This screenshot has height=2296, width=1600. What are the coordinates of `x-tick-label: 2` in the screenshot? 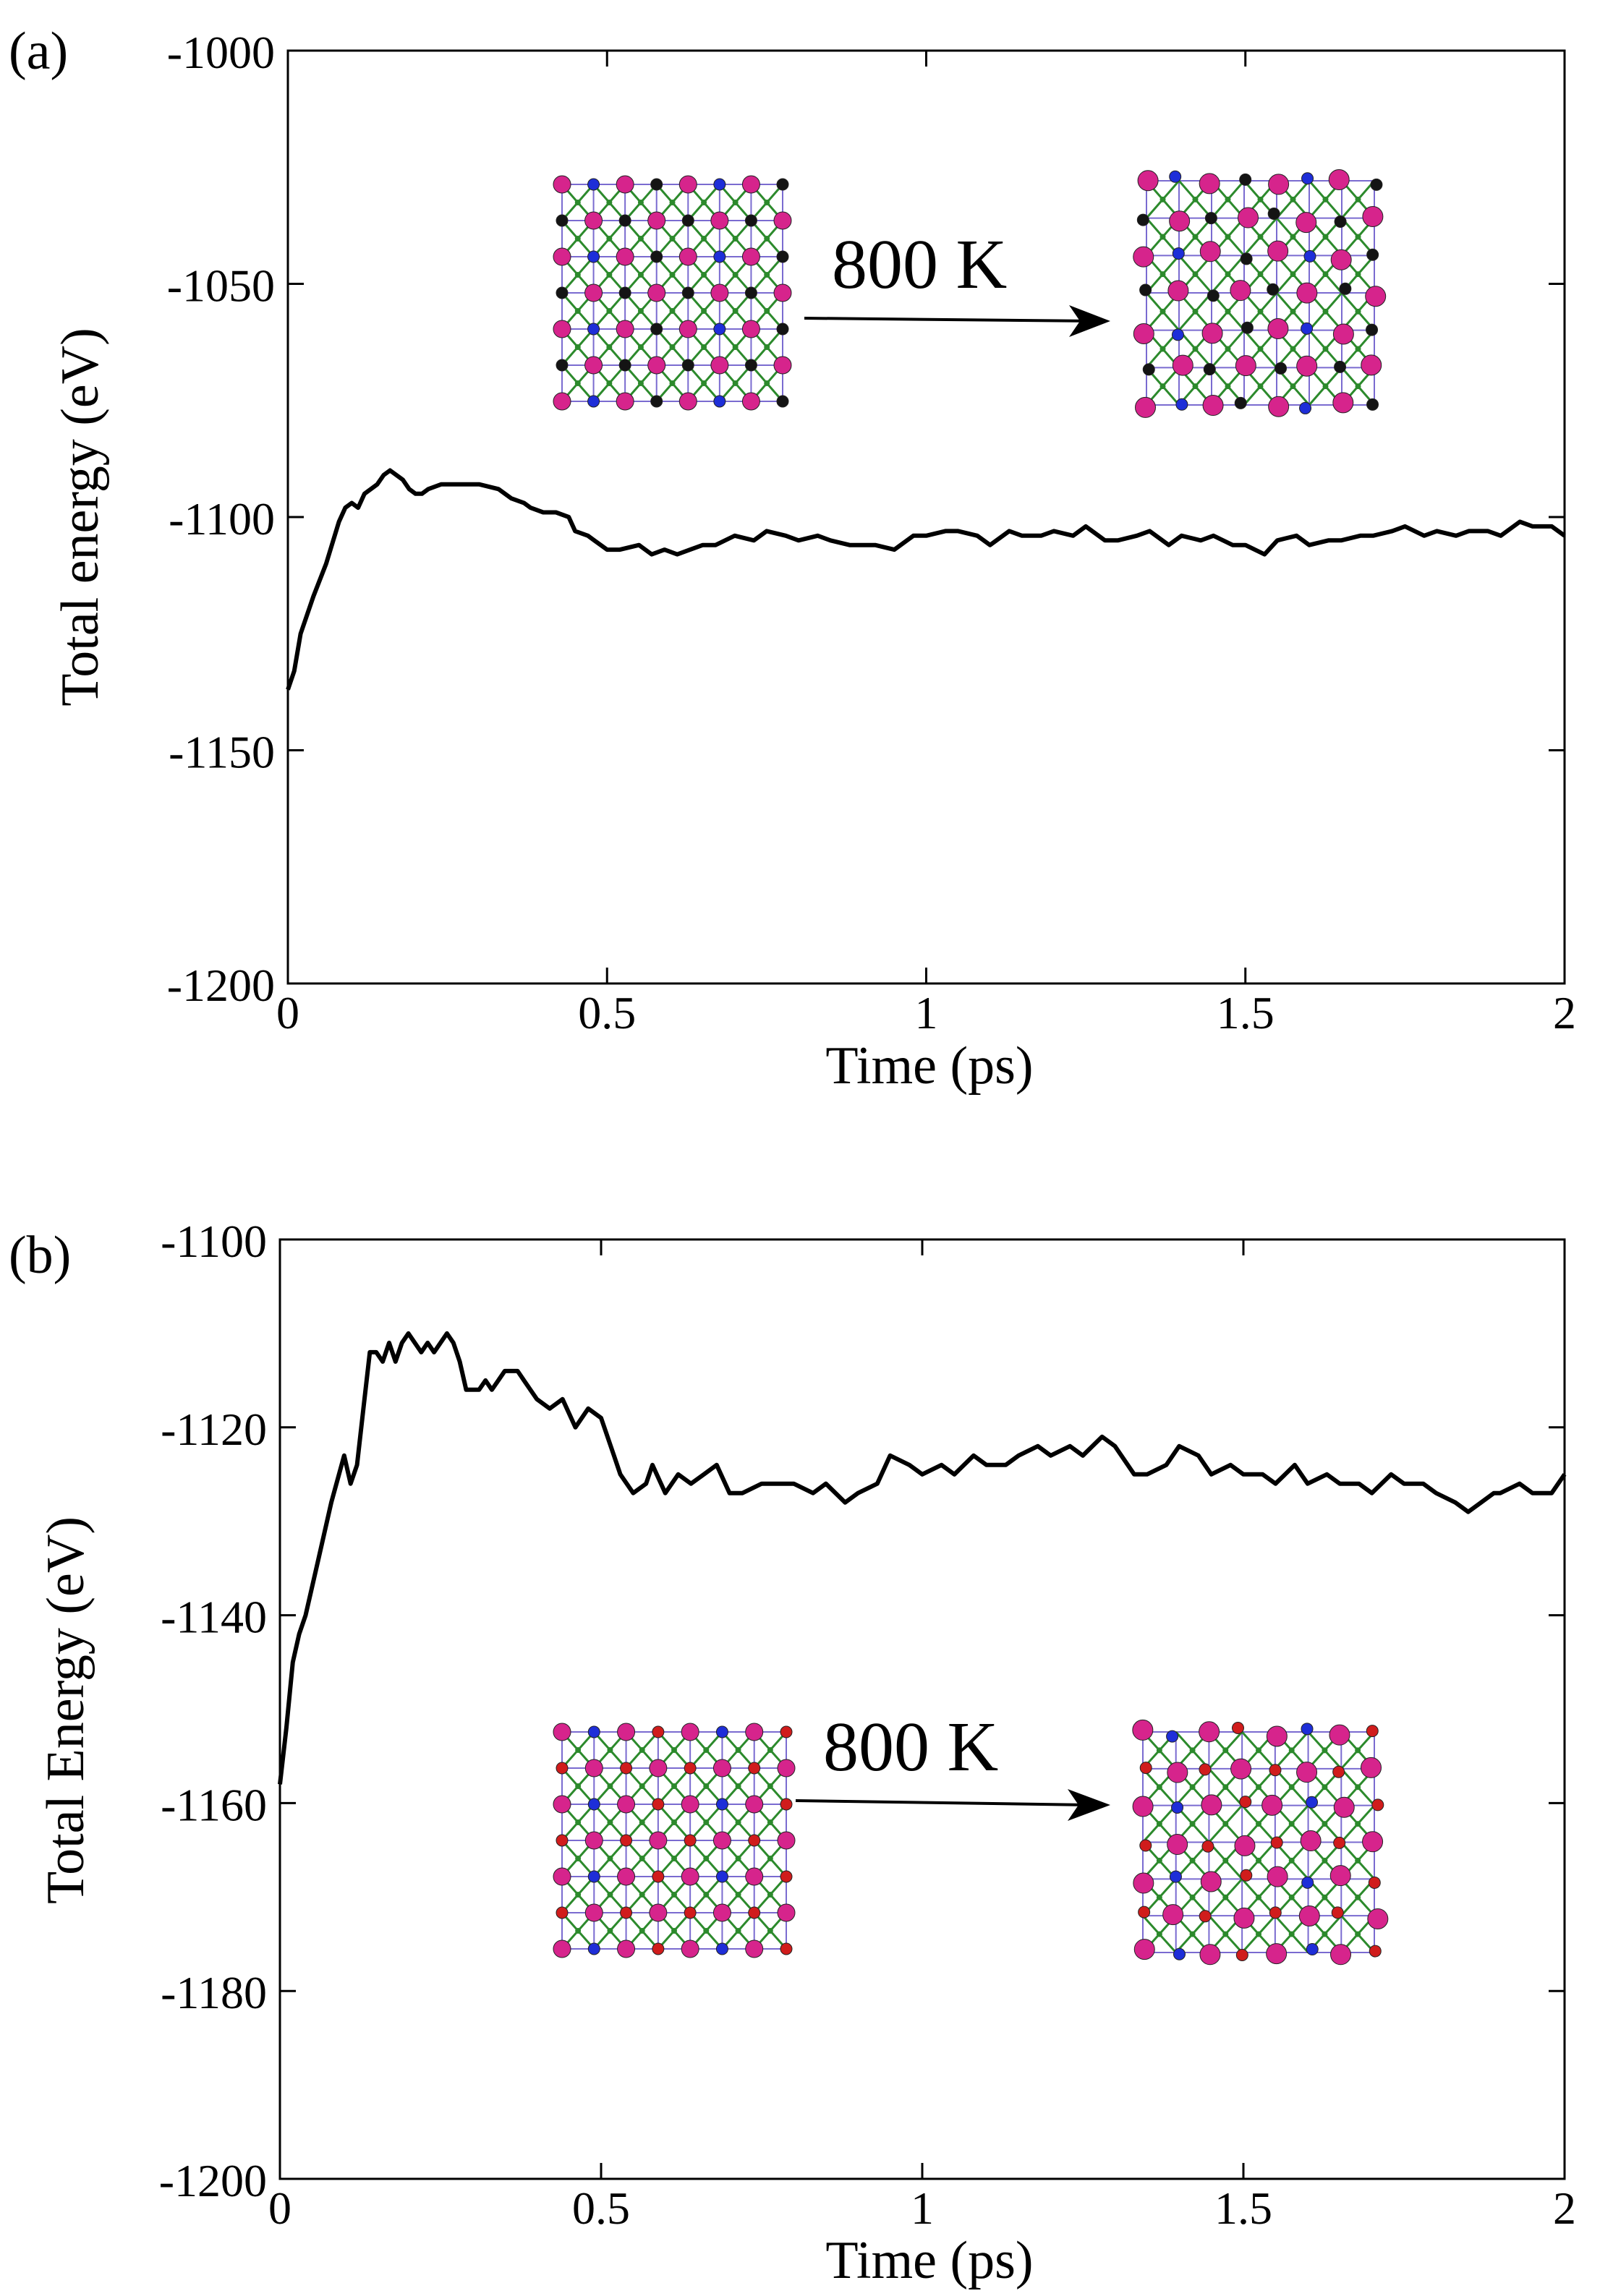 It's located at (1564, 2208).